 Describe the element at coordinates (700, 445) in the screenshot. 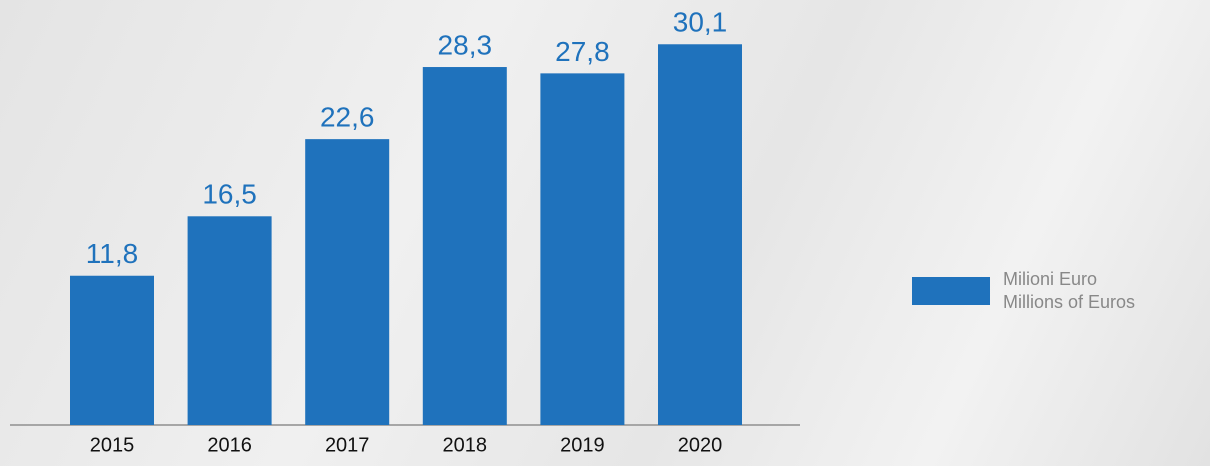

I see `x-tick-label: 2020` at that location.